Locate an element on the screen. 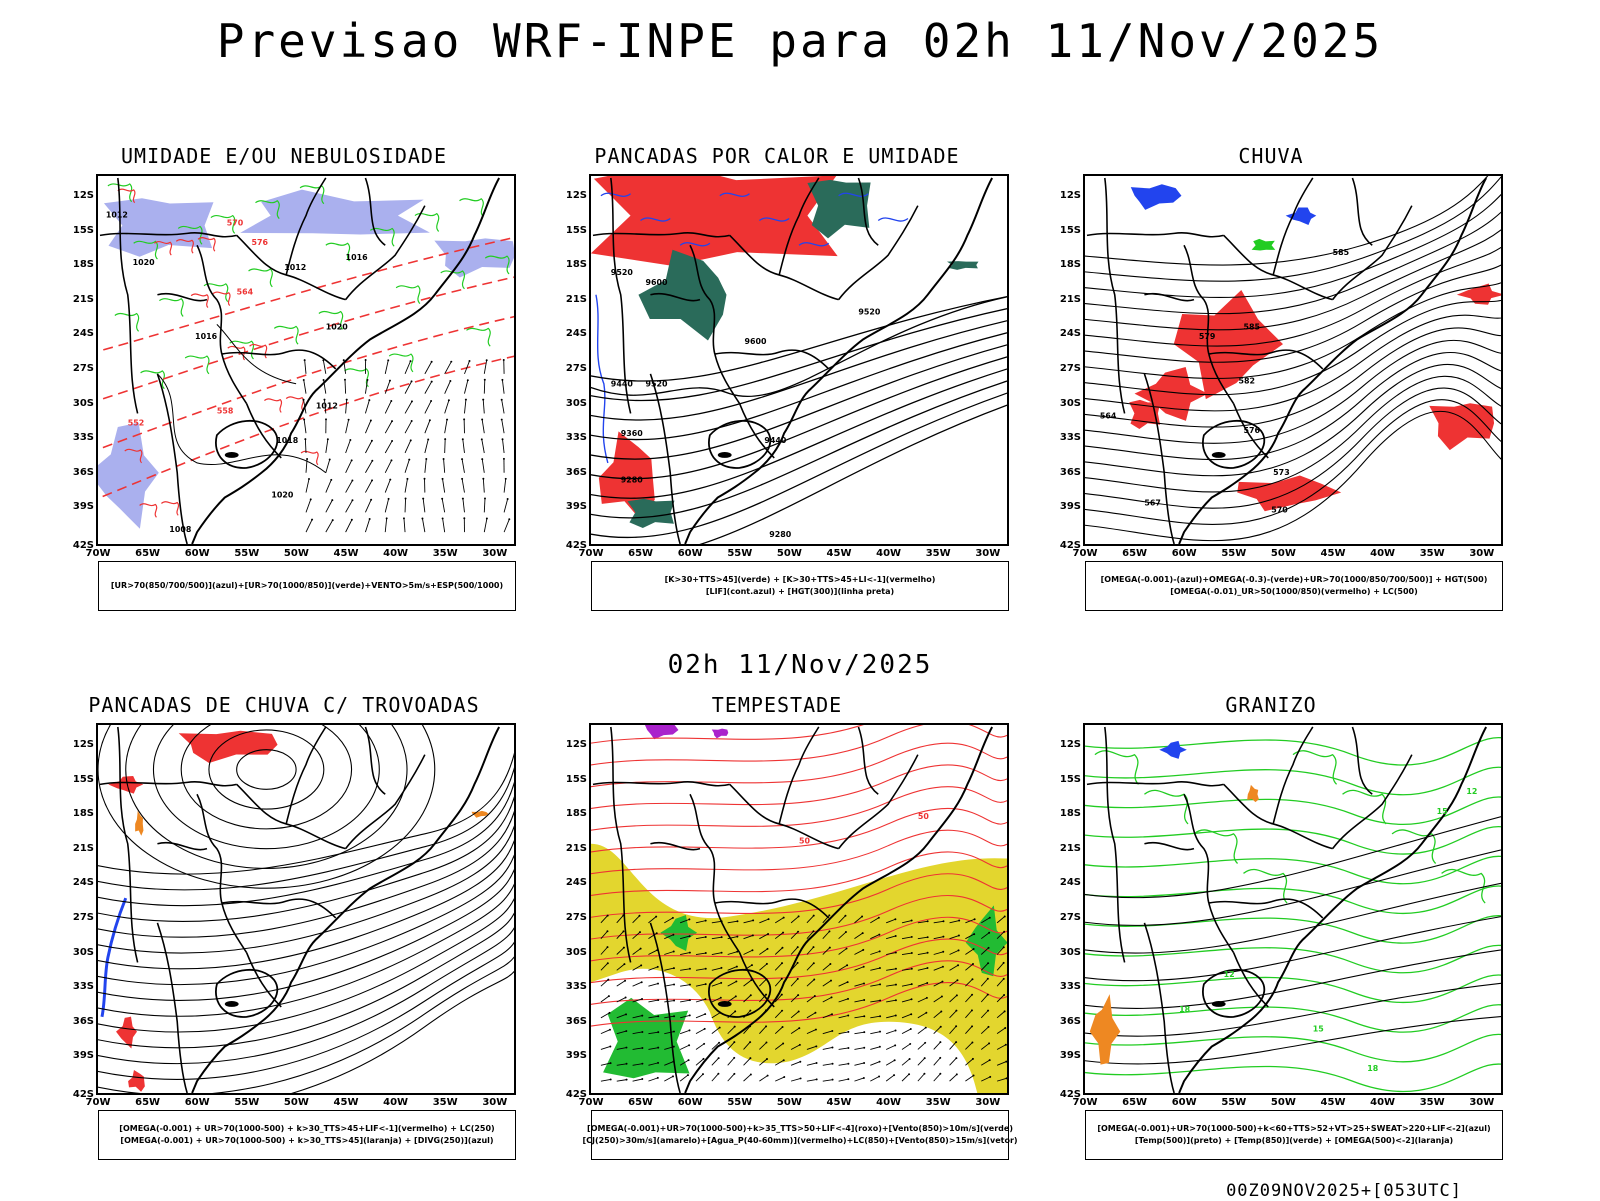 Image resolution: width=1600 pixels, height=1201 pixels. lat-tick-label: 30S is located at coordinates (1067, 952).